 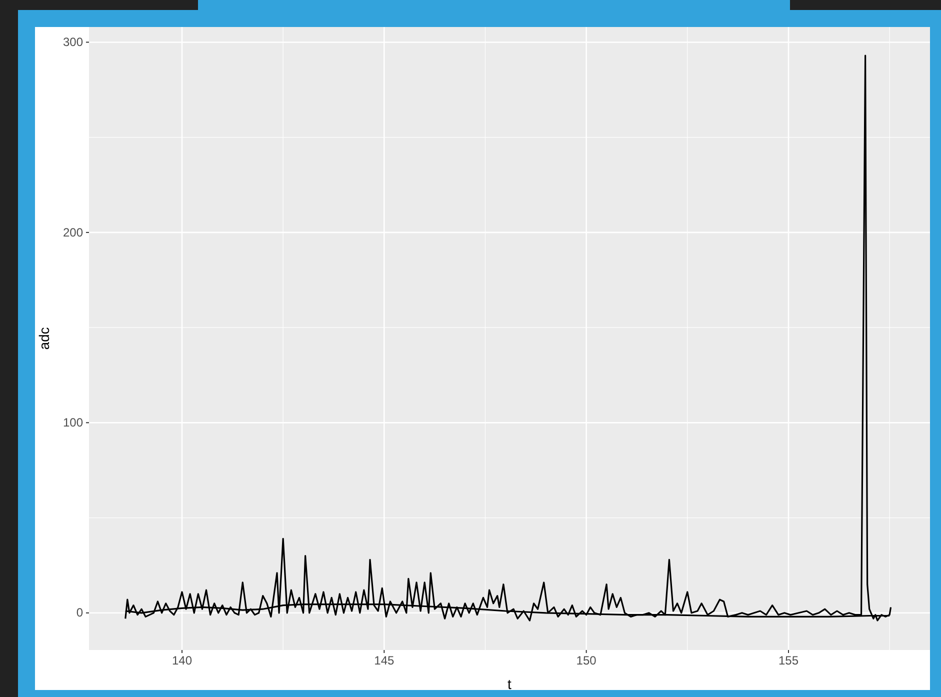 What do you see at coordinates (73, 423) in the screenshot?
I see `y-tick-label: 100` at bounding box center [73, 423].